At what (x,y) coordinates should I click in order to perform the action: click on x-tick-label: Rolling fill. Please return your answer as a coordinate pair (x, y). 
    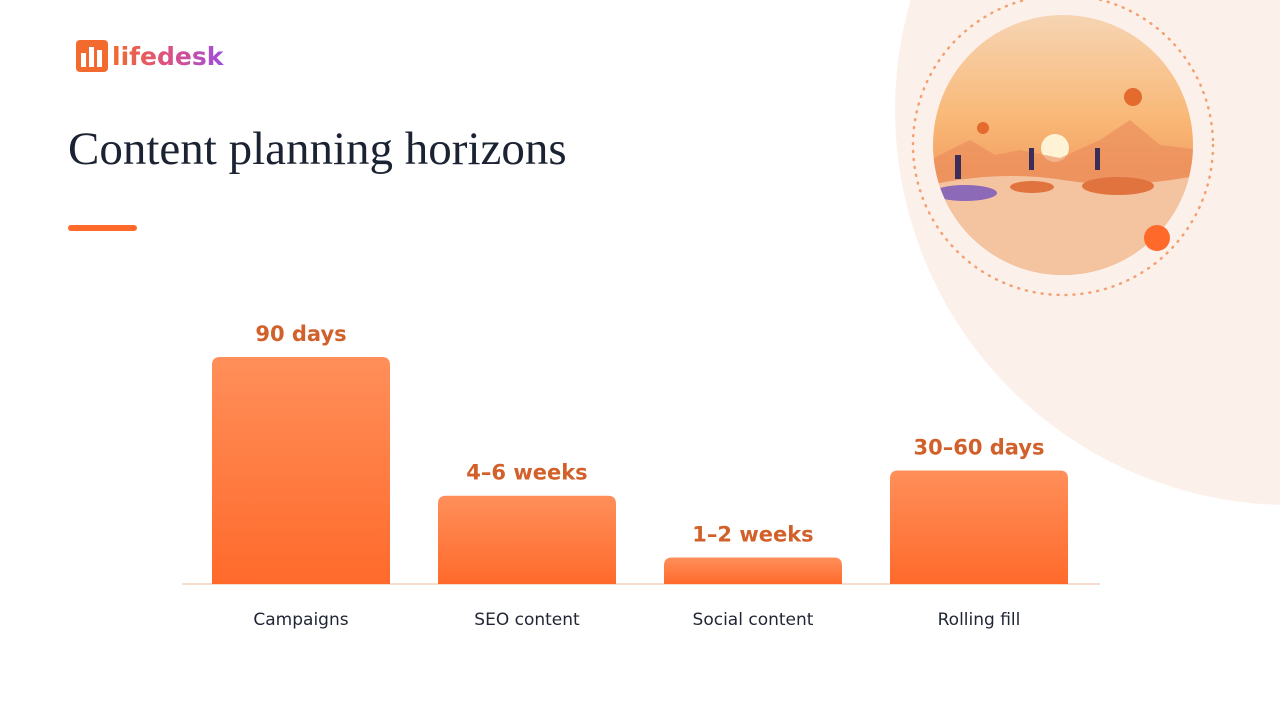
    Looking at the image, I should click on (979, 620).